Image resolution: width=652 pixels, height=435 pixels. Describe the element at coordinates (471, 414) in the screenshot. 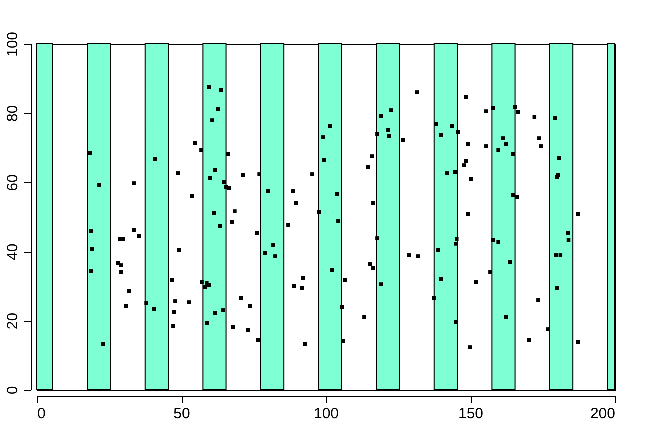

I see `x-tick-label: 150` at that location.